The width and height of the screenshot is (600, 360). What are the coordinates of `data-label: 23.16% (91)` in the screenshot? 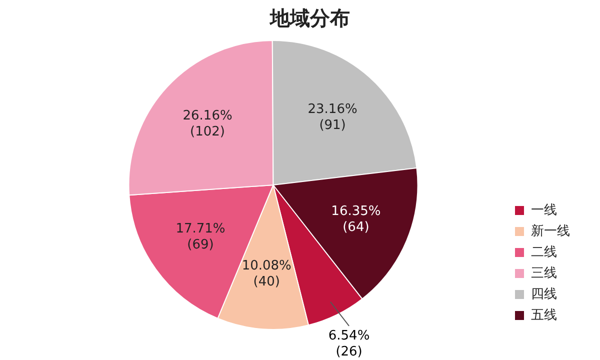 It's located at (333, 118).